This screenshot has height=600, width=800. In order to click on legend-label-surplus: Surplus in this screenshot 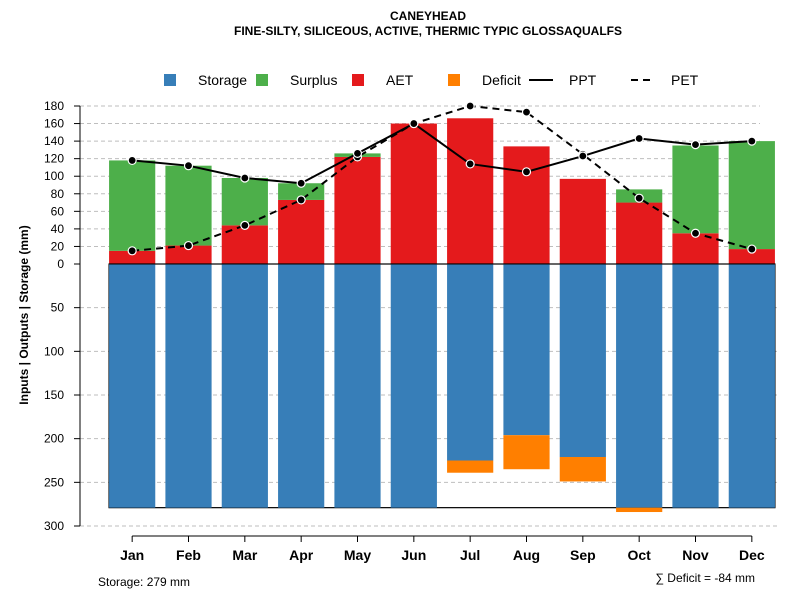, I will do `click(313, 80)`.